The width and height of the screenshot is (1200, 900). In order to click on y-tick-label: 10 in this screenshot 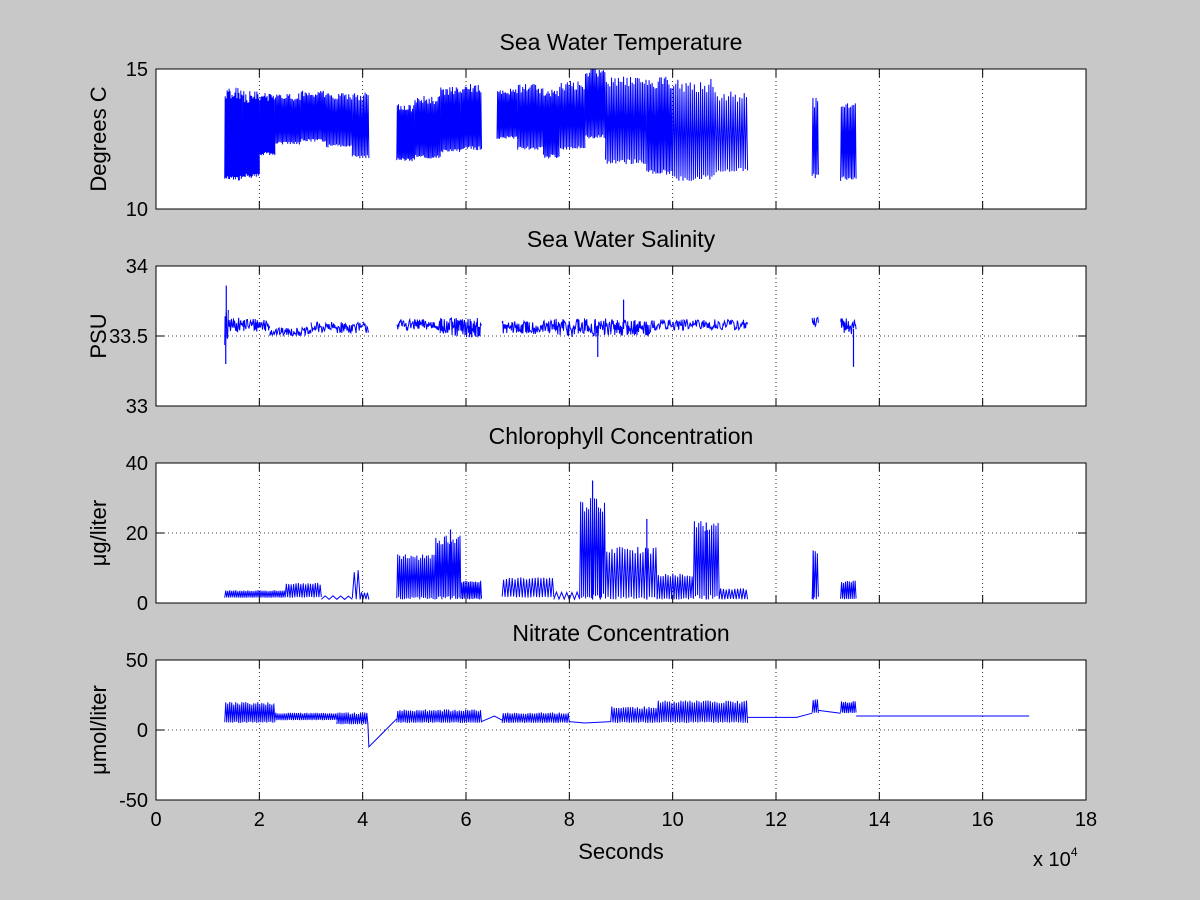, I will do `click(137, 210)`.